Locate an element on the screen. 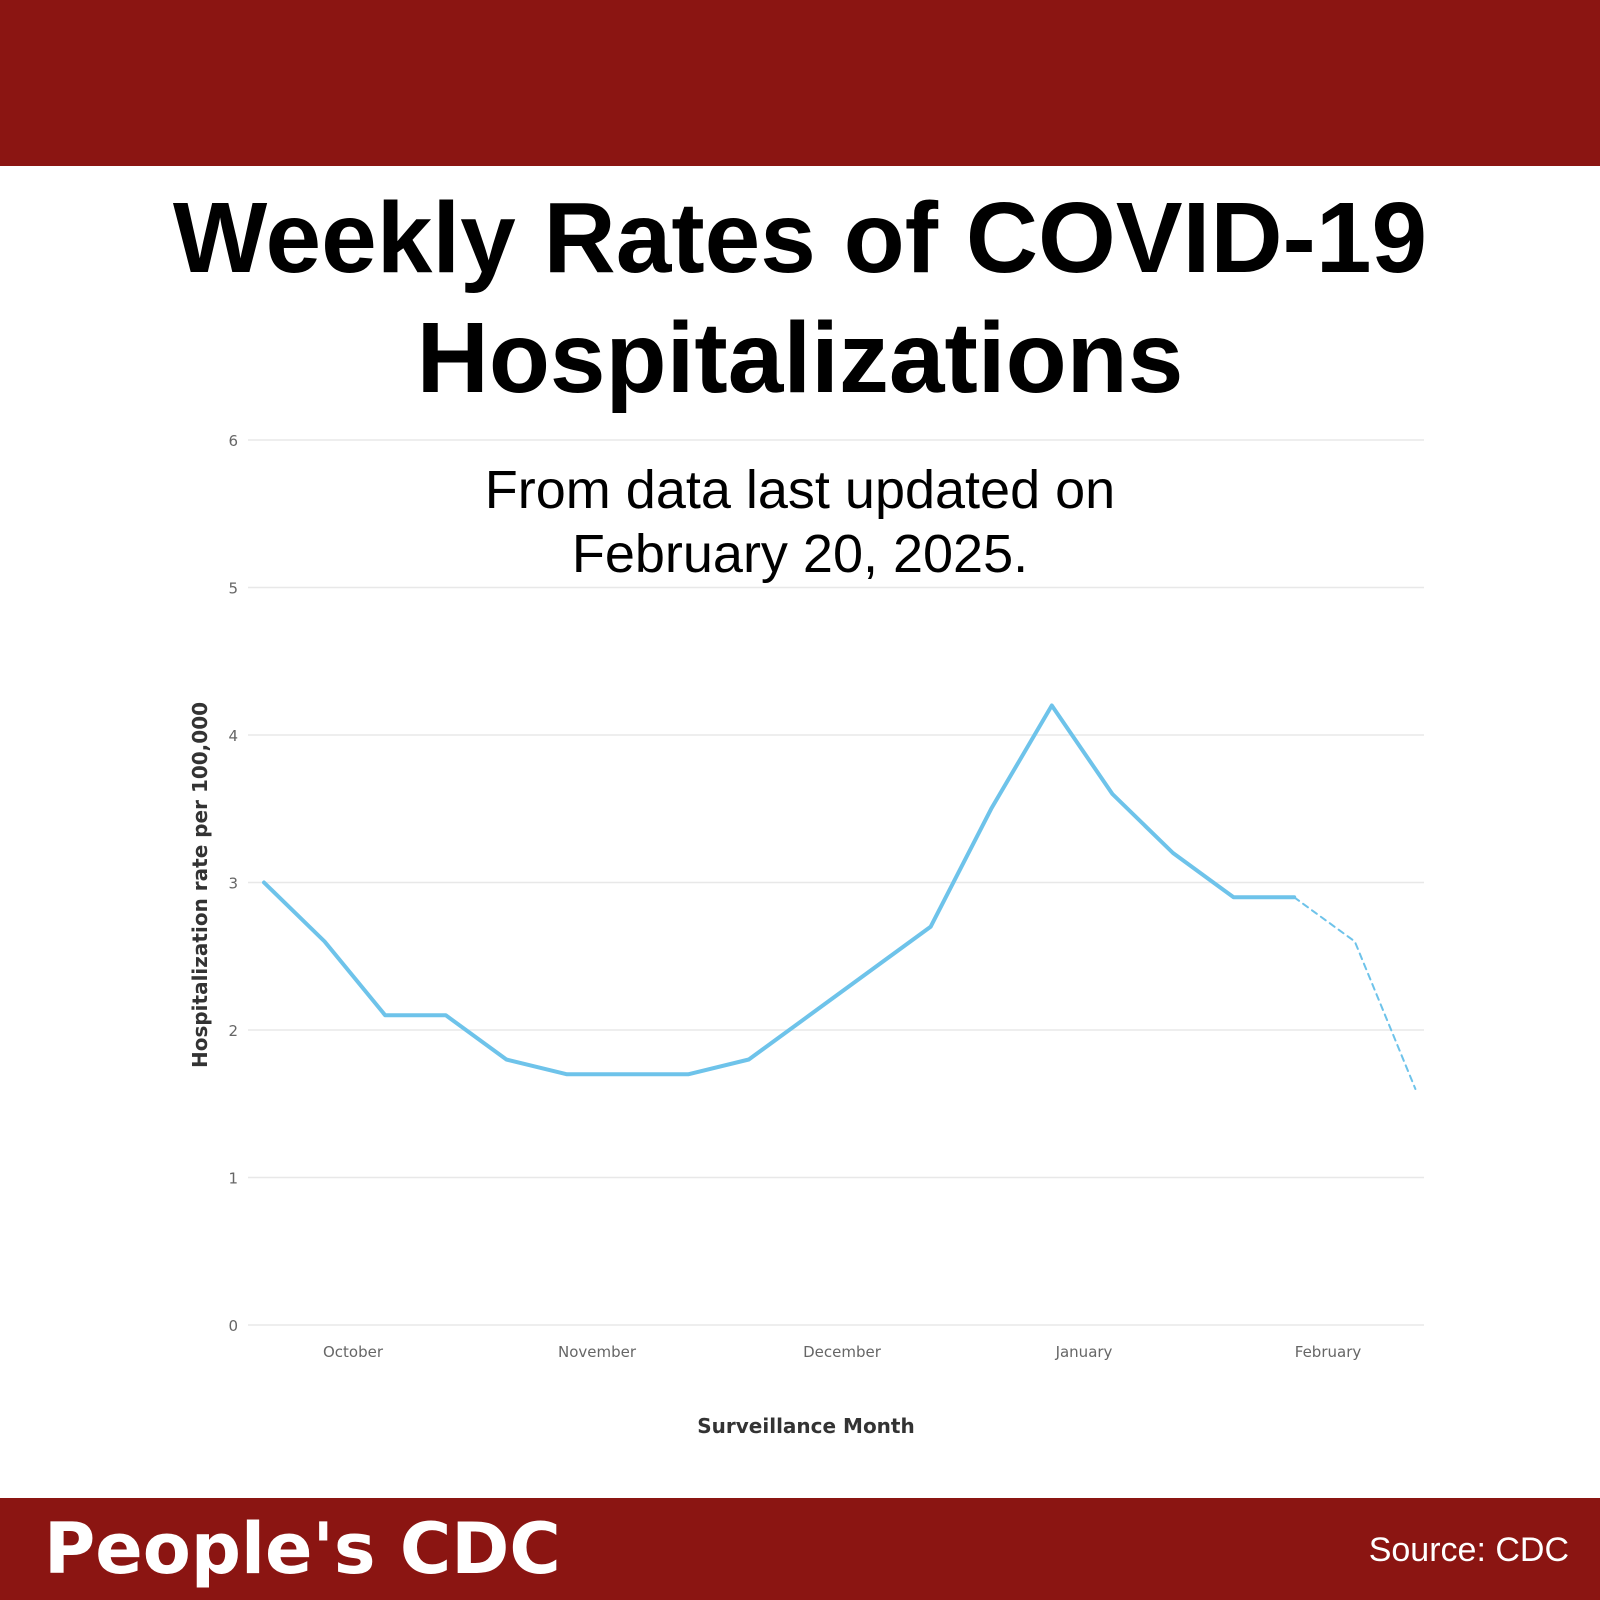  subtitle-line-2: February 20, 2025. is located at coordinates (800, 554).